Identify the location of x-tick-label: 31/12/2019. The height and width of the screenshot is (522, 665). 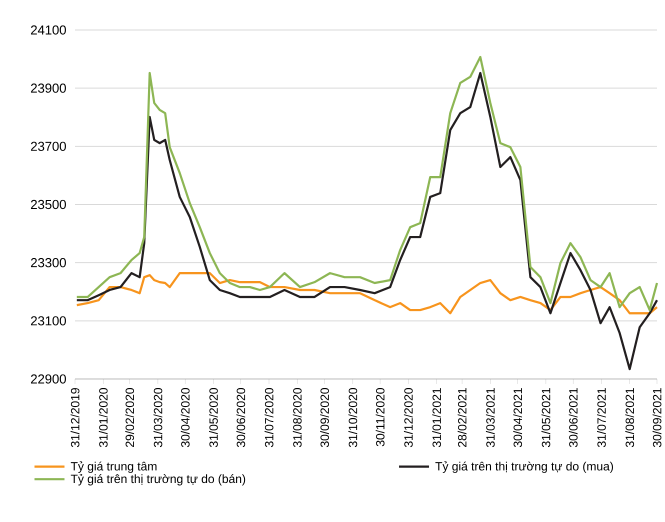
(75, 418).